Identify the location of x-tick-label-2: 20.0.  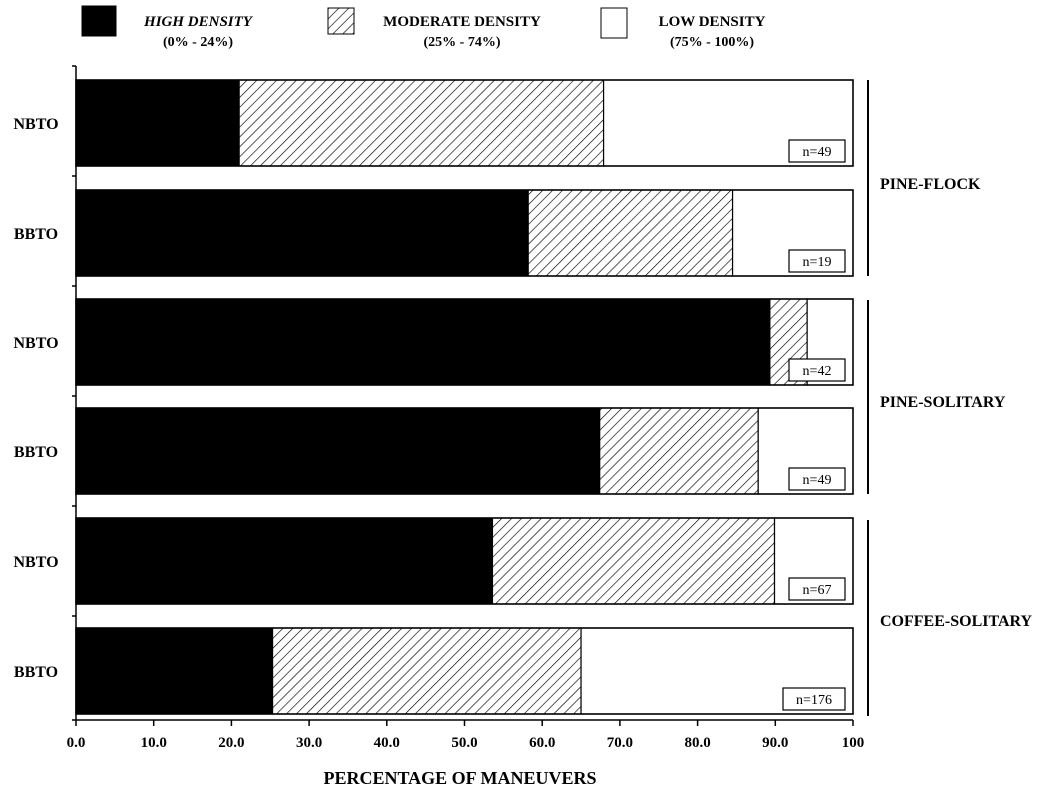
(231, 743).